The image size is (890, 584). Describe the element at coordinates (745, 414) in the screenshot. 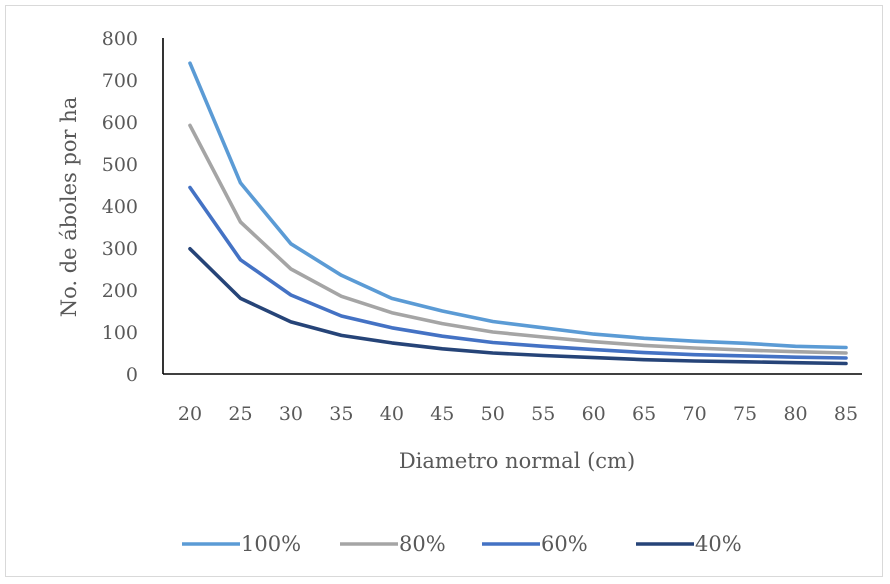

I see `x-tick-label: 75` at that location.